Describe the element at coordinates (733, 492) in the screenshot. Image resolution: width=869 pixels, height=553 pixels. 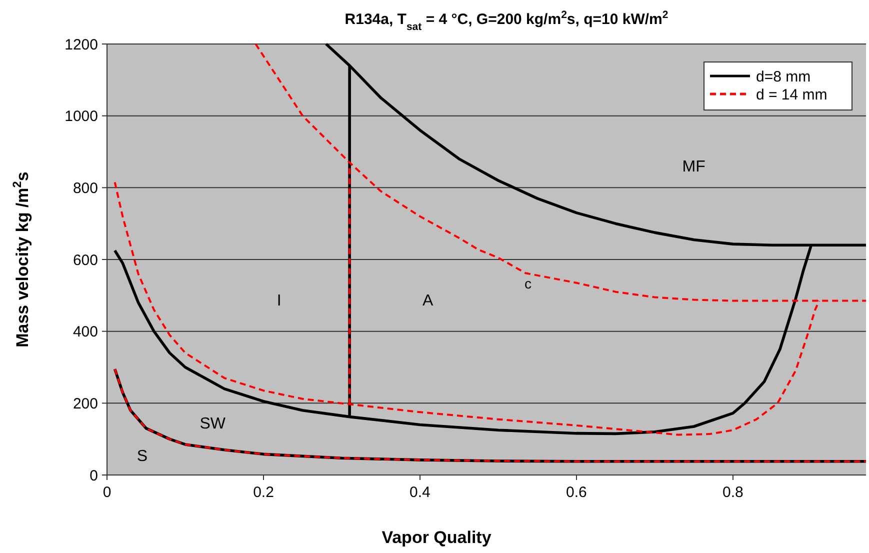
I see `x-tick-label: 0.8` at that location.